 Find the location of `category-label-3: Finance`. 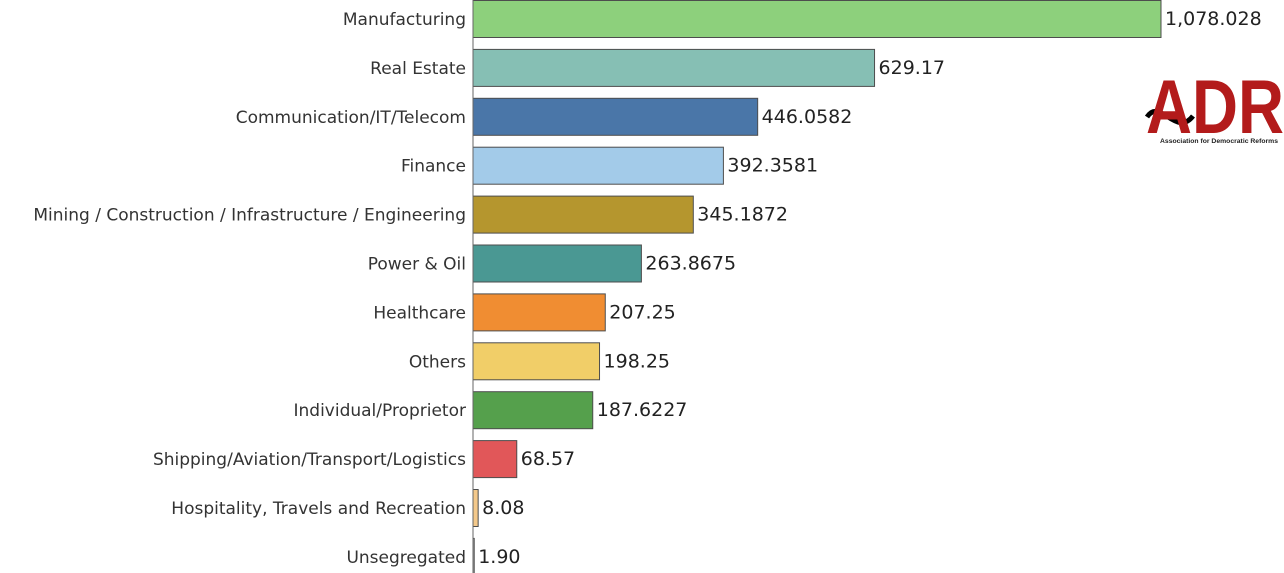

category-label-3: Finance is located at coordinates (433, 167).